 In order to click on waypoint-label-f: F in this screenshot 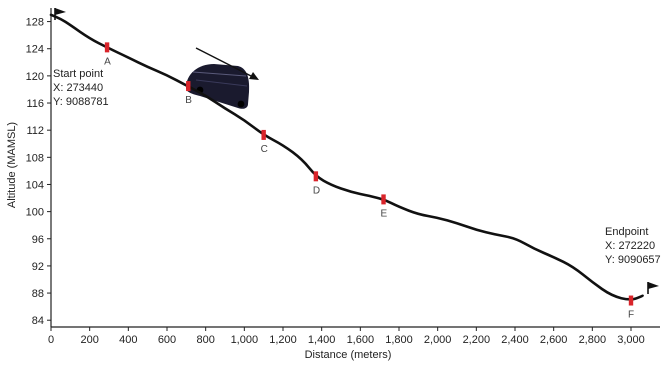, I will do `click(631, 315)`.